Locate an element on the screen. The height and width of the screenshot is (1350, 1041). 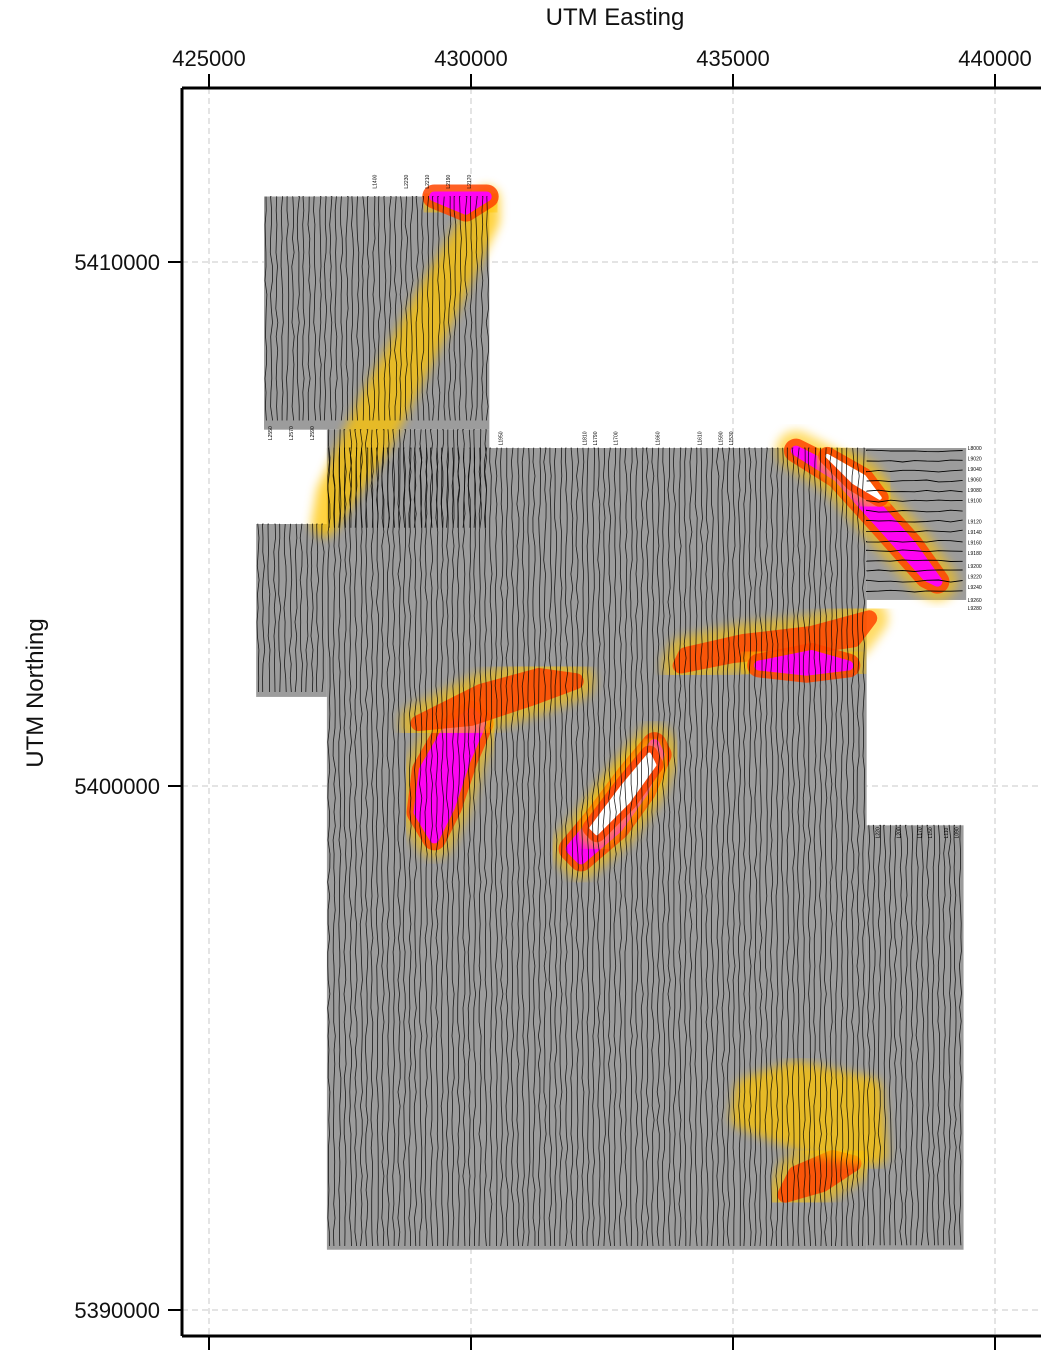
flight-line-label: L1790 is located at coordinates (596, 438).